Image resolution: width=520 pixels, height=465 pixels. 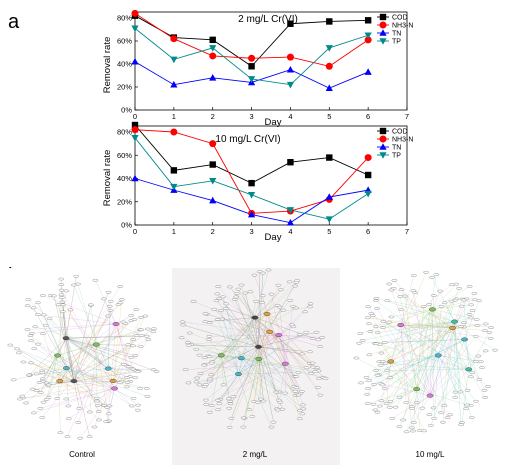 I want to click on axes-10mg: 0 1 2 3 4 5 6 7 0% 20% 40% 60% 80%, so click(x=263, y=180).